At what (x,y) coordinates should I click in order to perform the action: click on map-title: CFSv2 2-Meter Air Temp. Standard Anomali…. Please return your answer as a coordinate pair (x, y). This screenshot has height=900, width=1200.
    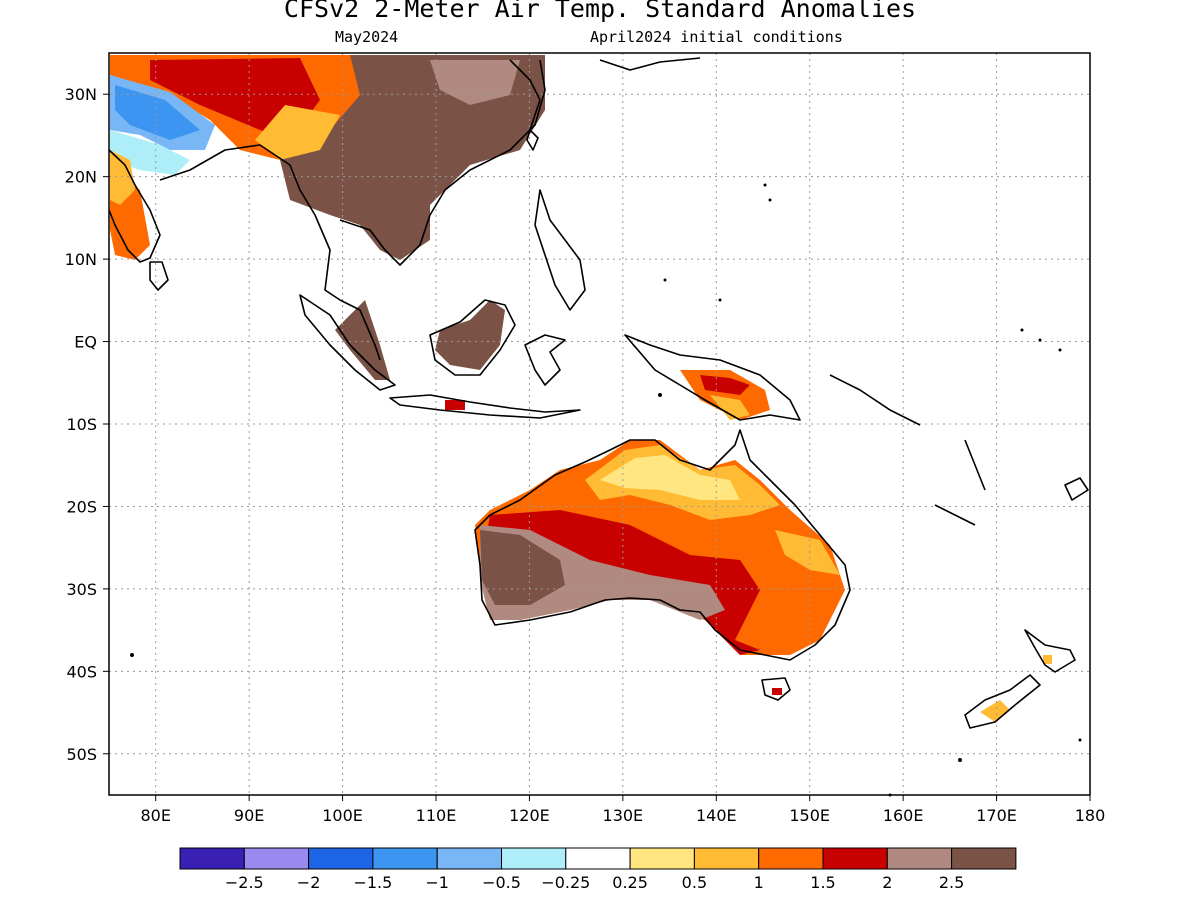
    Looking at the image, I should click on (600, 11).